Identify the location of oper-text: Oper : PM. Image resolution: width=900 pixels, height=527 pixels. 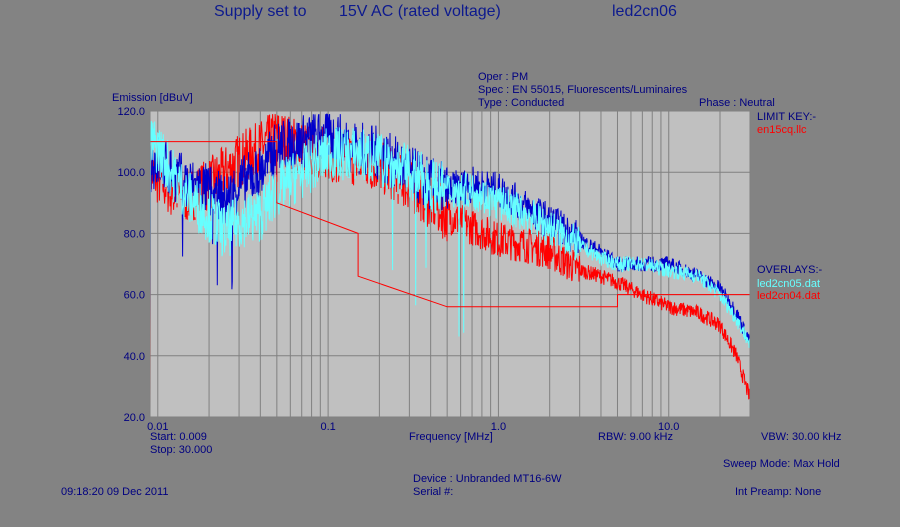
(503, 77).